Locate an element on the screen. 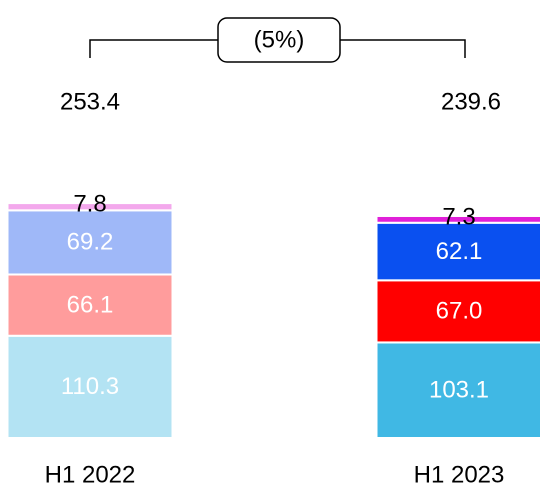  value-label: 103.1 is located at coordinates (459, 390).